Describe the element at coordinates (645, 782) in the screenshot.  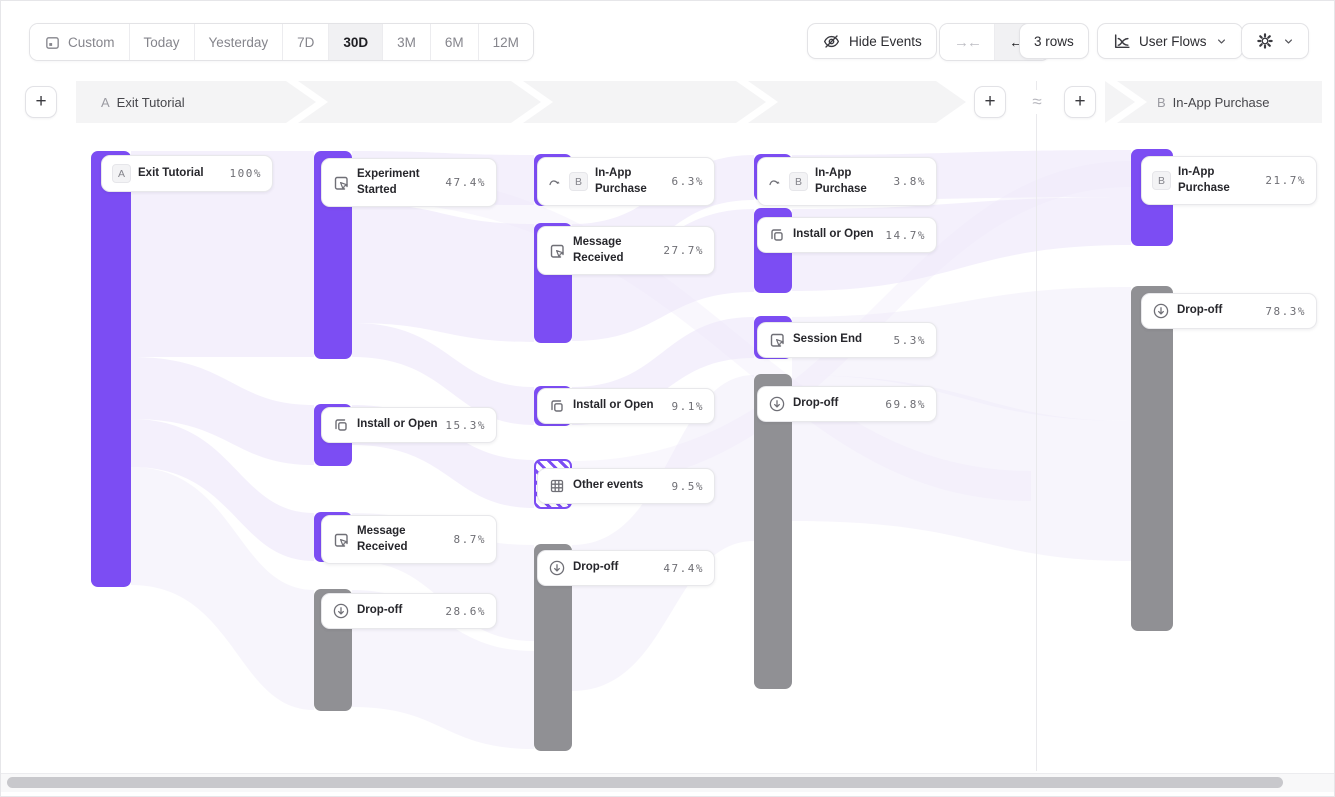
I see `horizontal-scrollbar-thumb` at that location.